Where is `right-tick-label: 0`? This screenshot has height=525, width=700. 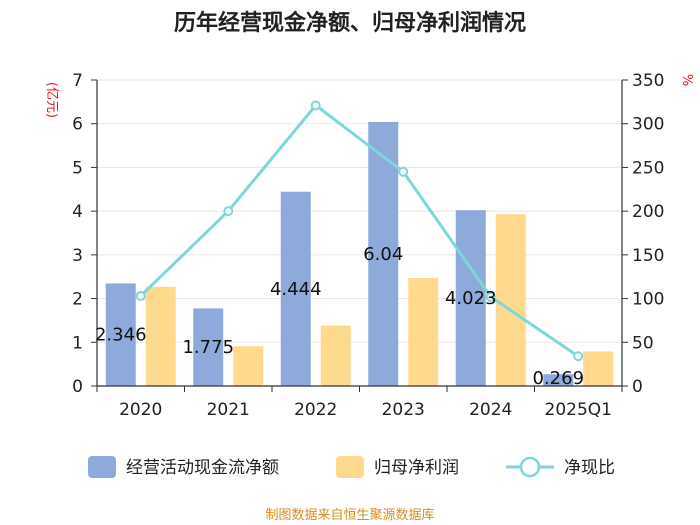
right-tick-label: 0 is located at coordinates (637, 387).